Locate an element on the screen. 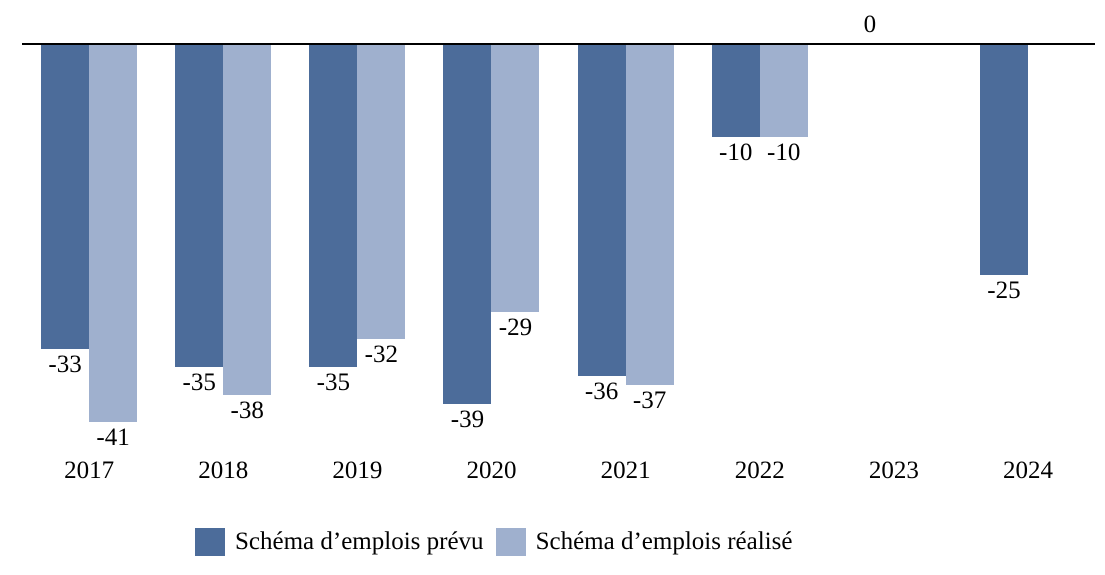 The height and width of the screenshot is (575, 1105). value-label-prevu-2024: -25 is located at coordinates (1004, 290).